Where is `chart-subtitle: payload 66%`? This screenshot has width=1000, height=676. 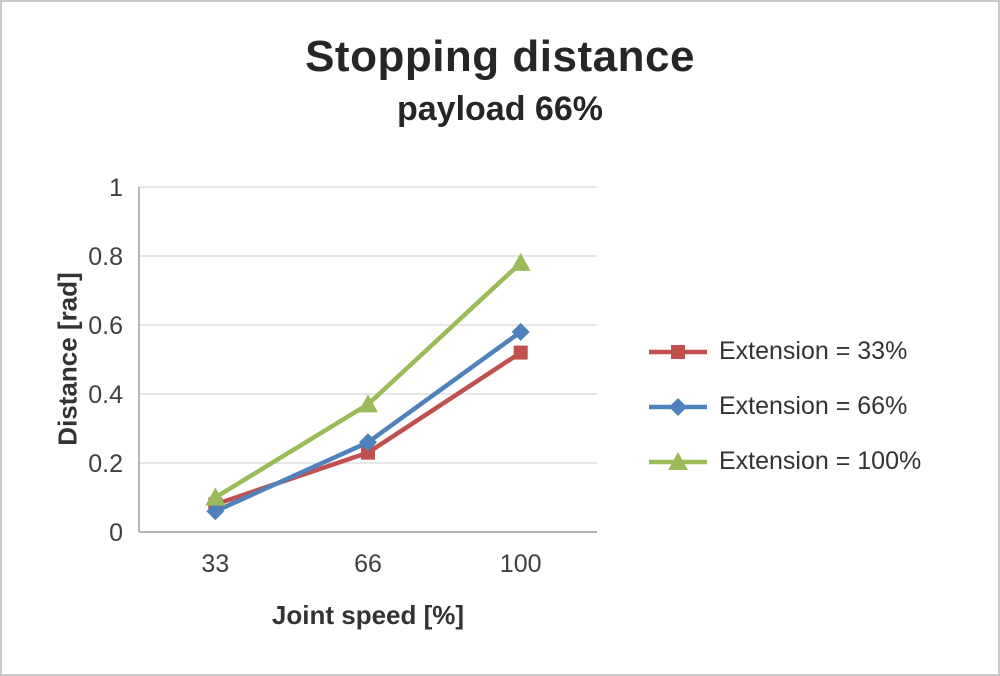
chart-subtitle: payload 66% is located at coordinates (500, 109).